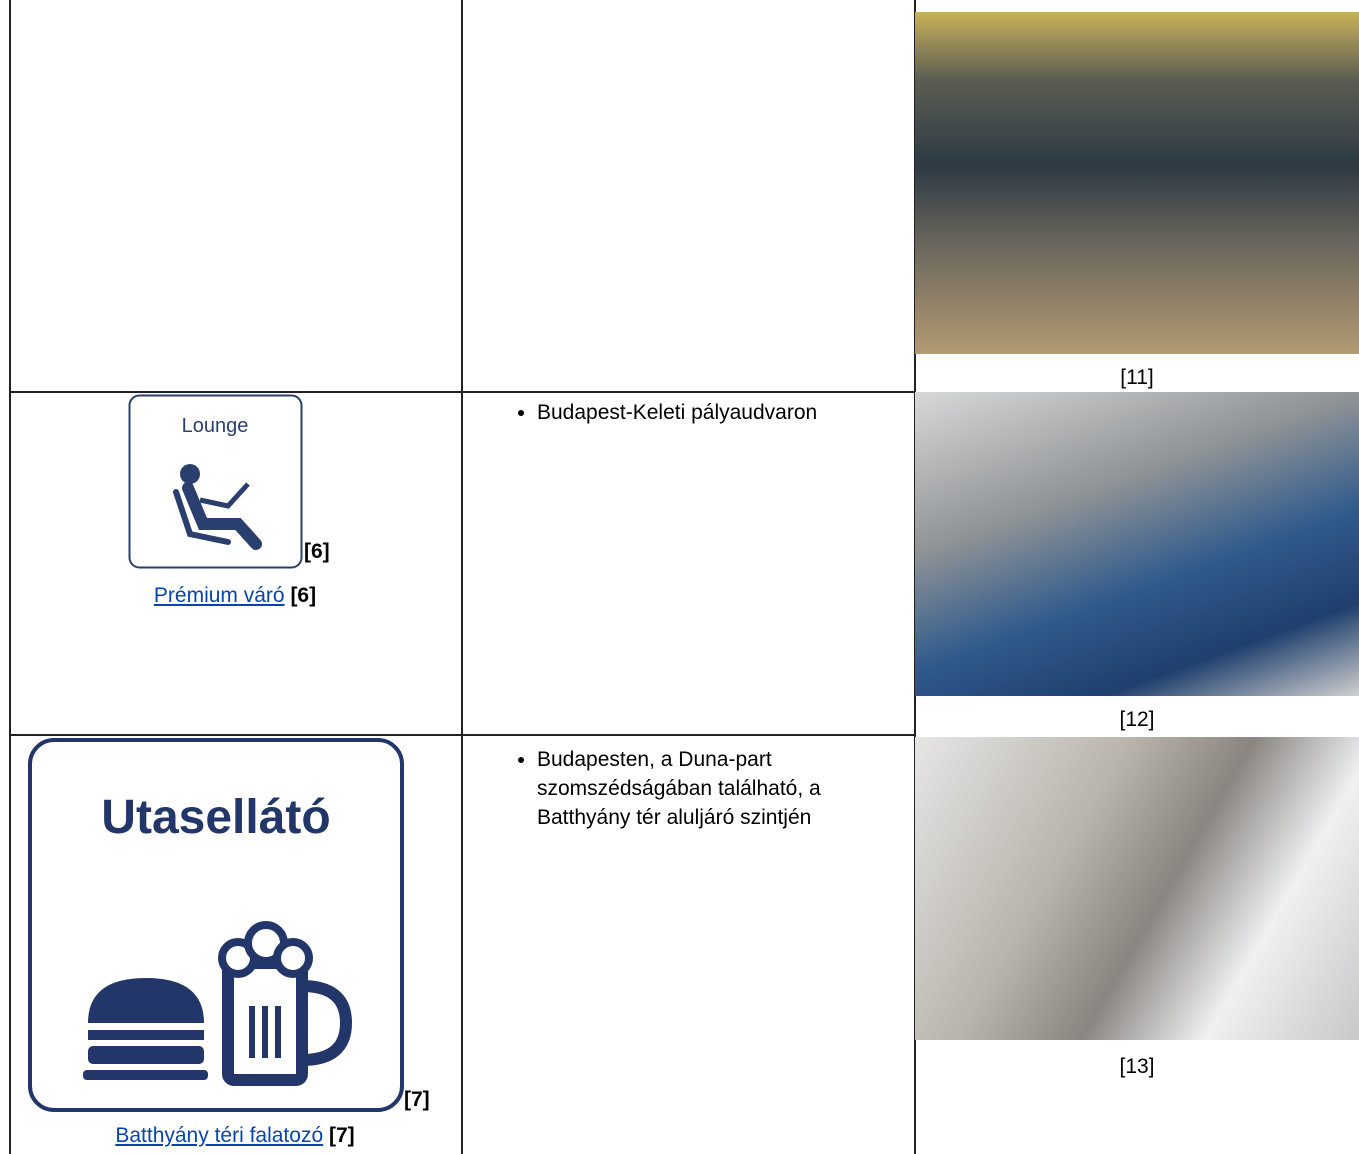 The image size is (1359, 1154). What do you see at coordinates (219, 1135) in the screenshot?
I see `link: Batthyány téri falatozó` at bounding box center [219, 1135].